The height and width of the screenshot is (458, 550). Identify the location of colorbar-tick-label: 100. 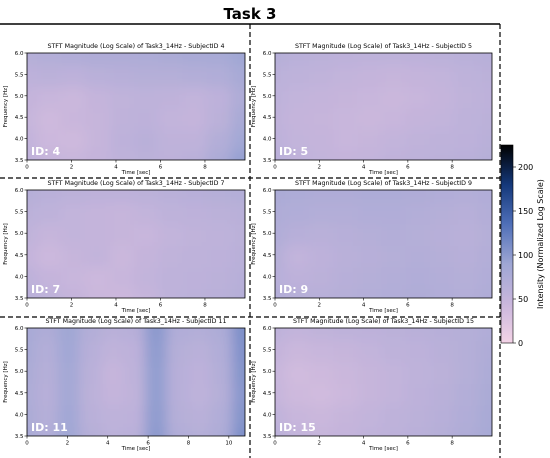
(525, 255).